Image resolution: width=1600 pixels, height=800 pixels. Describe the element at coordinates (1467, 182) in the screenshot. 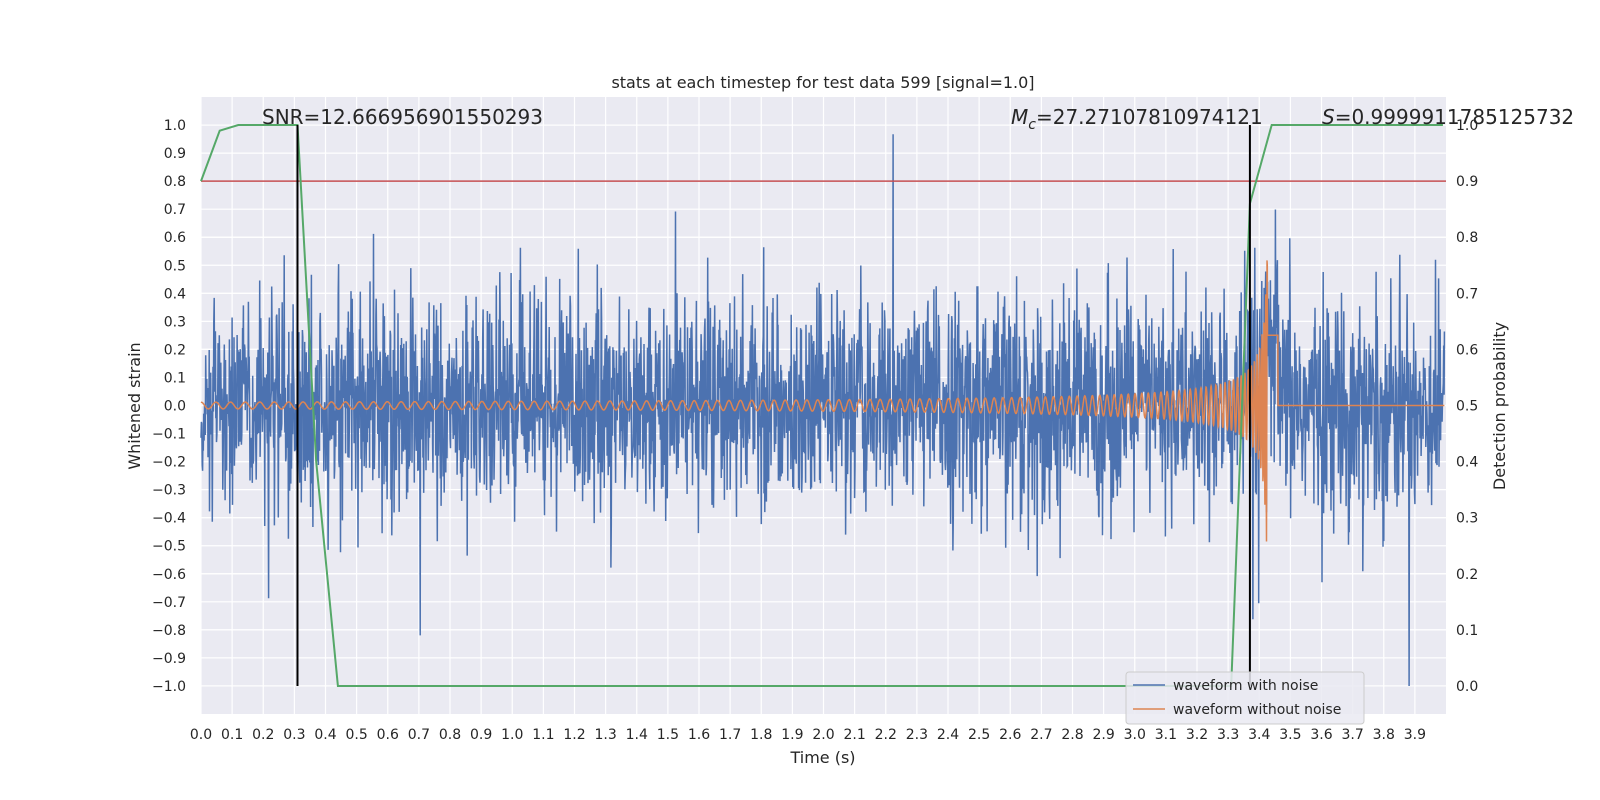

I see `y-tick-label-right-1: 0.9` at that location.